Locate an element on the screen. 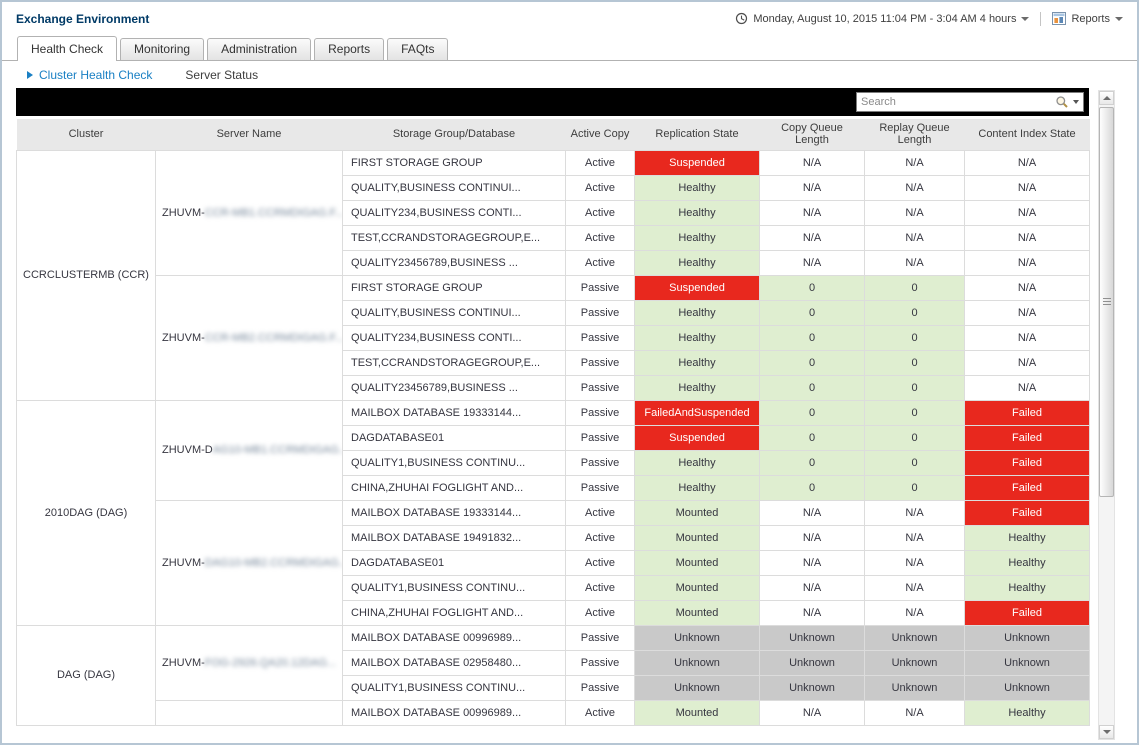  cluster-cell: CCRCLUSTERMB (CCR) is located at coordinates (86, 275).